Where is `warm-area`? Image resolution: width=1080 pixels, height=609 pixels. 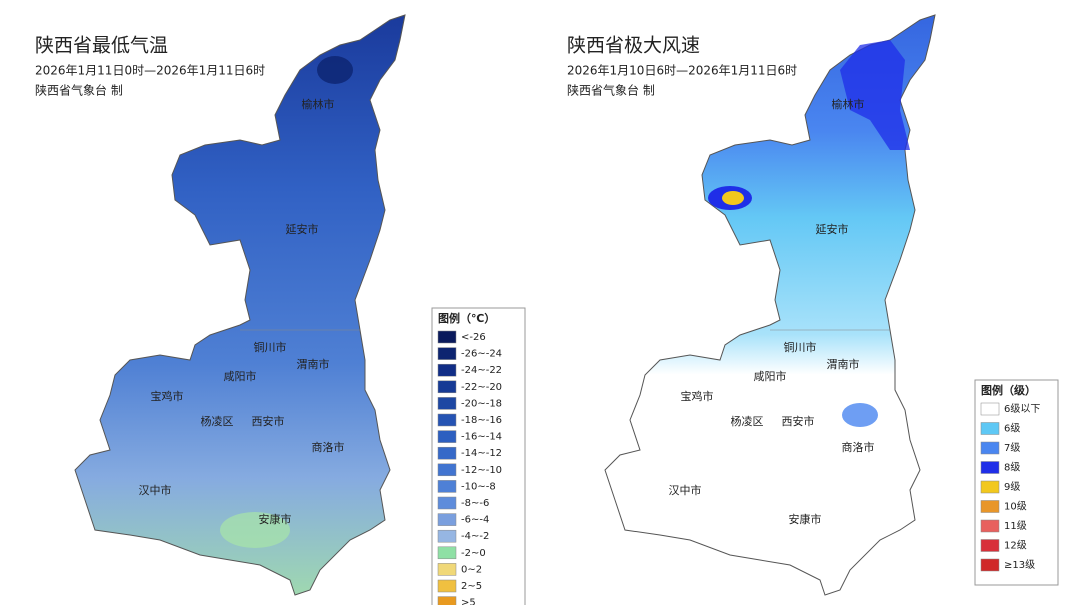 warm-area is located at coordinates (255, 530).